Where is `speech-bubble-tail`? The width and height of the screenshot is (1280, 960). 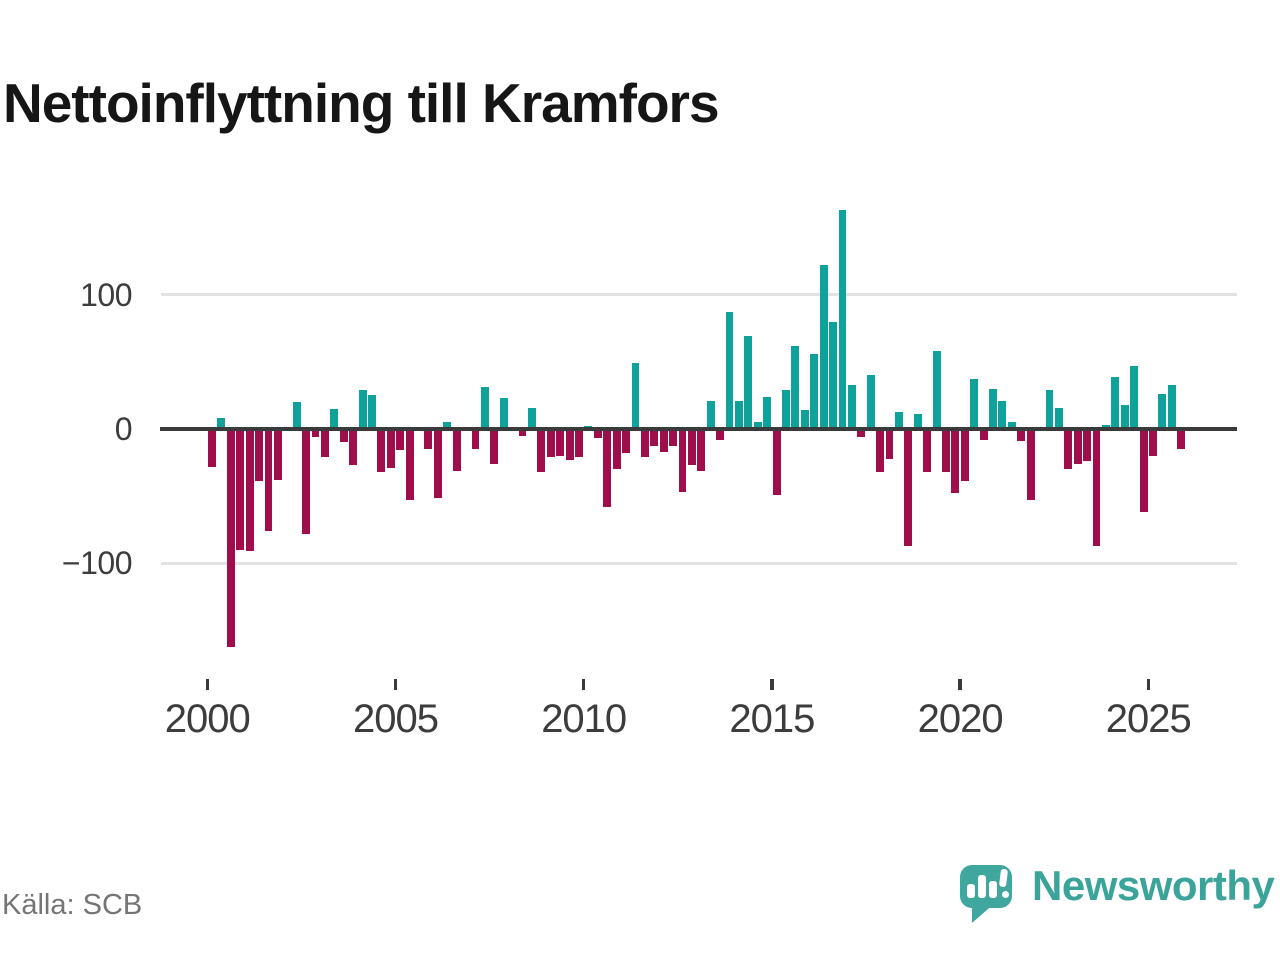
speech-bubble-tail is located at coordinates (984, 912).